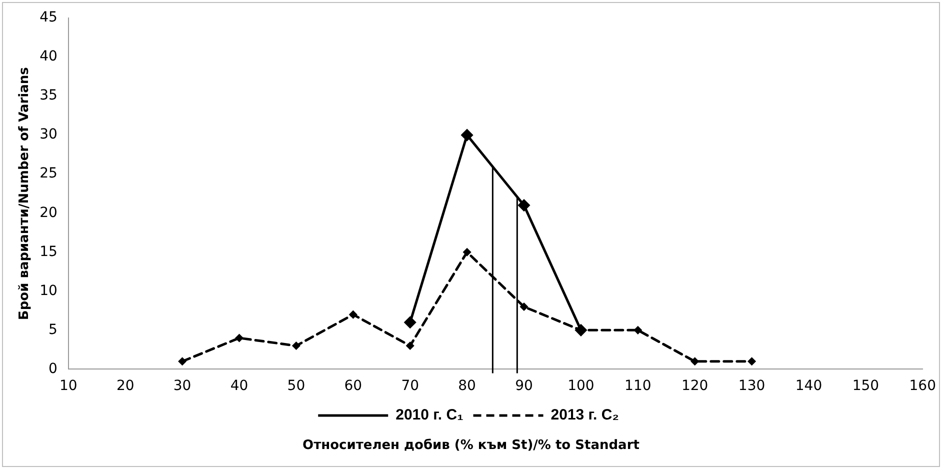 Image resolution: width=946 pixels, height=473 pixels. What do you see at coordinates (638, 386) in the screenshot?
I see `x-tick-label: 110` at bounding box center [638, 386].